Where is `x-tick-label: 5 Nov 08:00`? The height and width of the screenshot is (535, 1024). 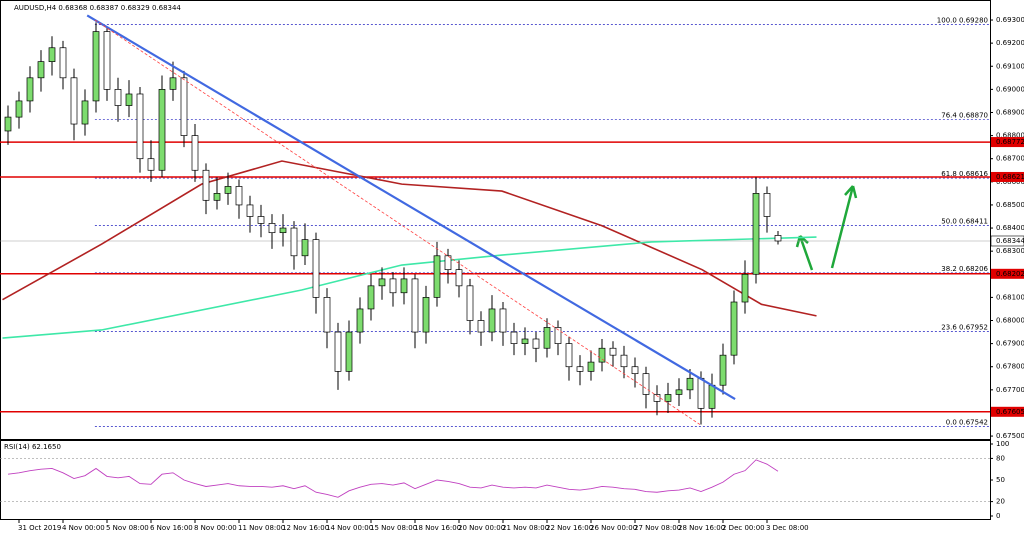 x-tick-label: 5 Nov 08:00 is located at coordinates (127, 528).